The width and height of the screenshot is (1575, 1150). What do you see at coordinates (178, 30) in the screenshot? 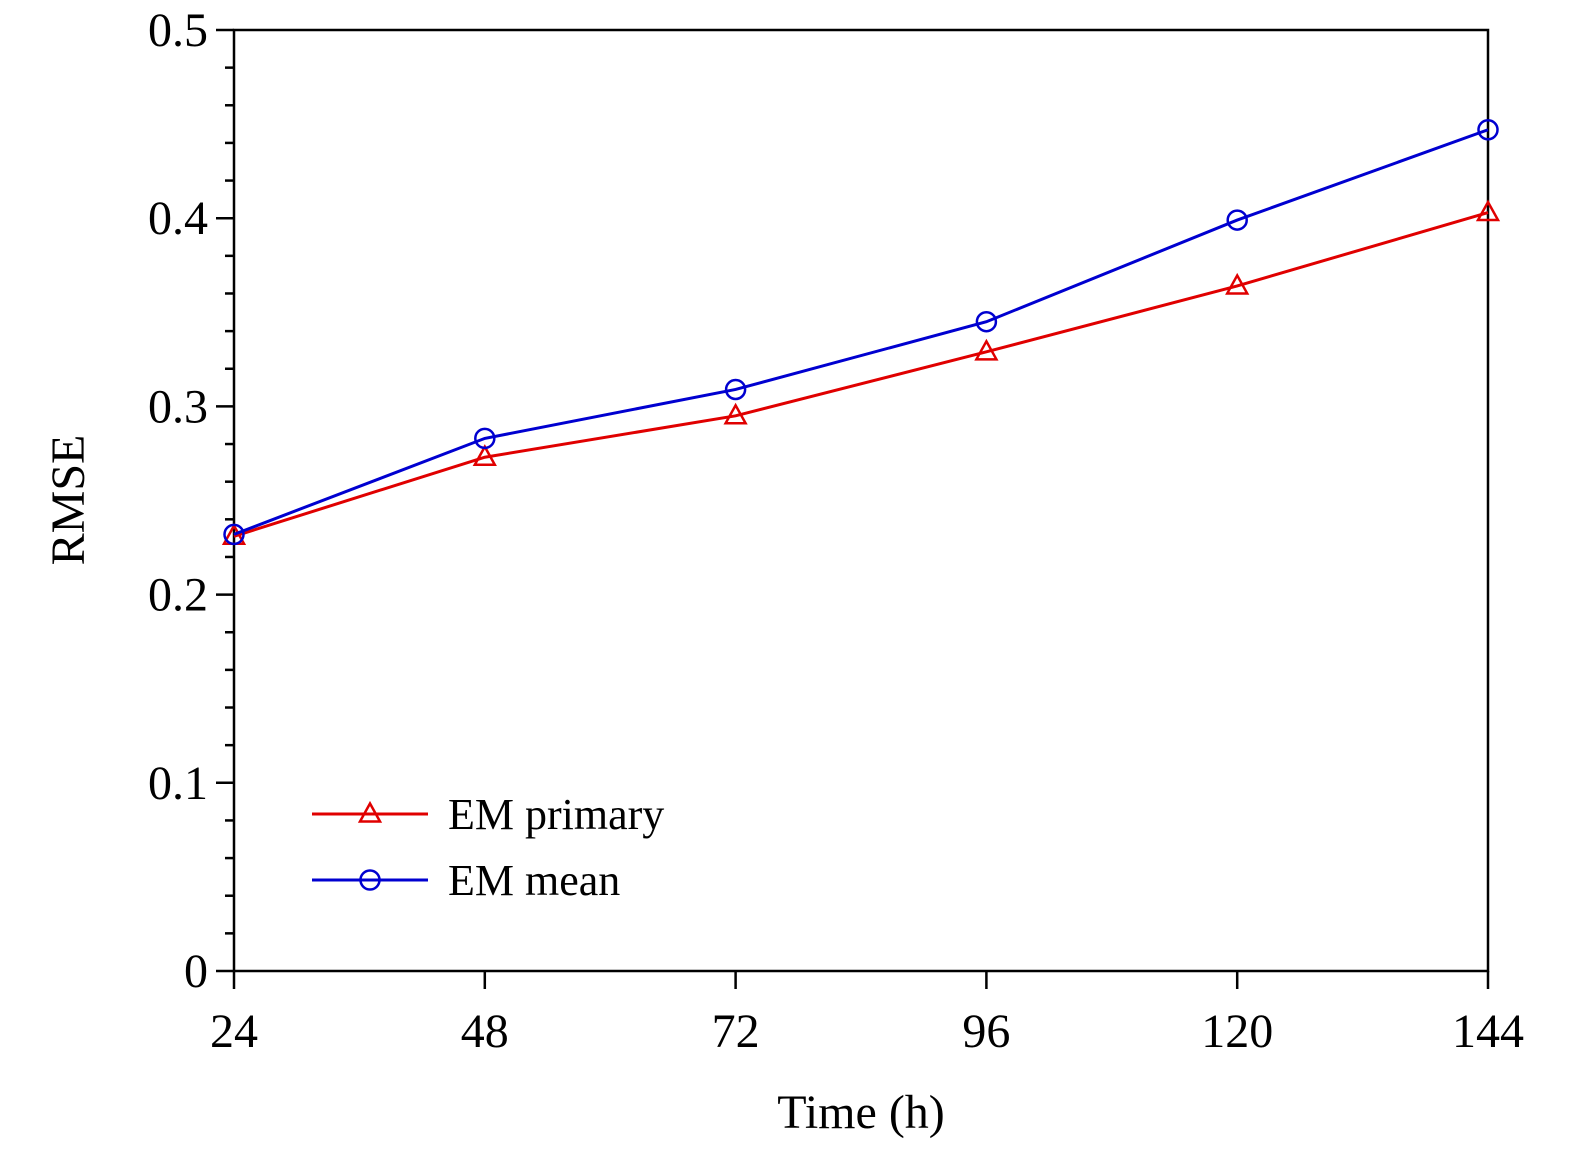
I see `y-tick-label: 0.5` at bounding box center [178, 30].